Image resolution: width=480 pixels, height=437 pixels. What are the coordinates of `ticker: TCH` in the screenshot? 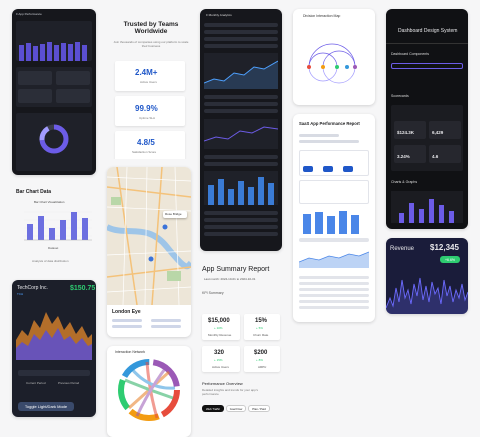 It's located at (20, 294).